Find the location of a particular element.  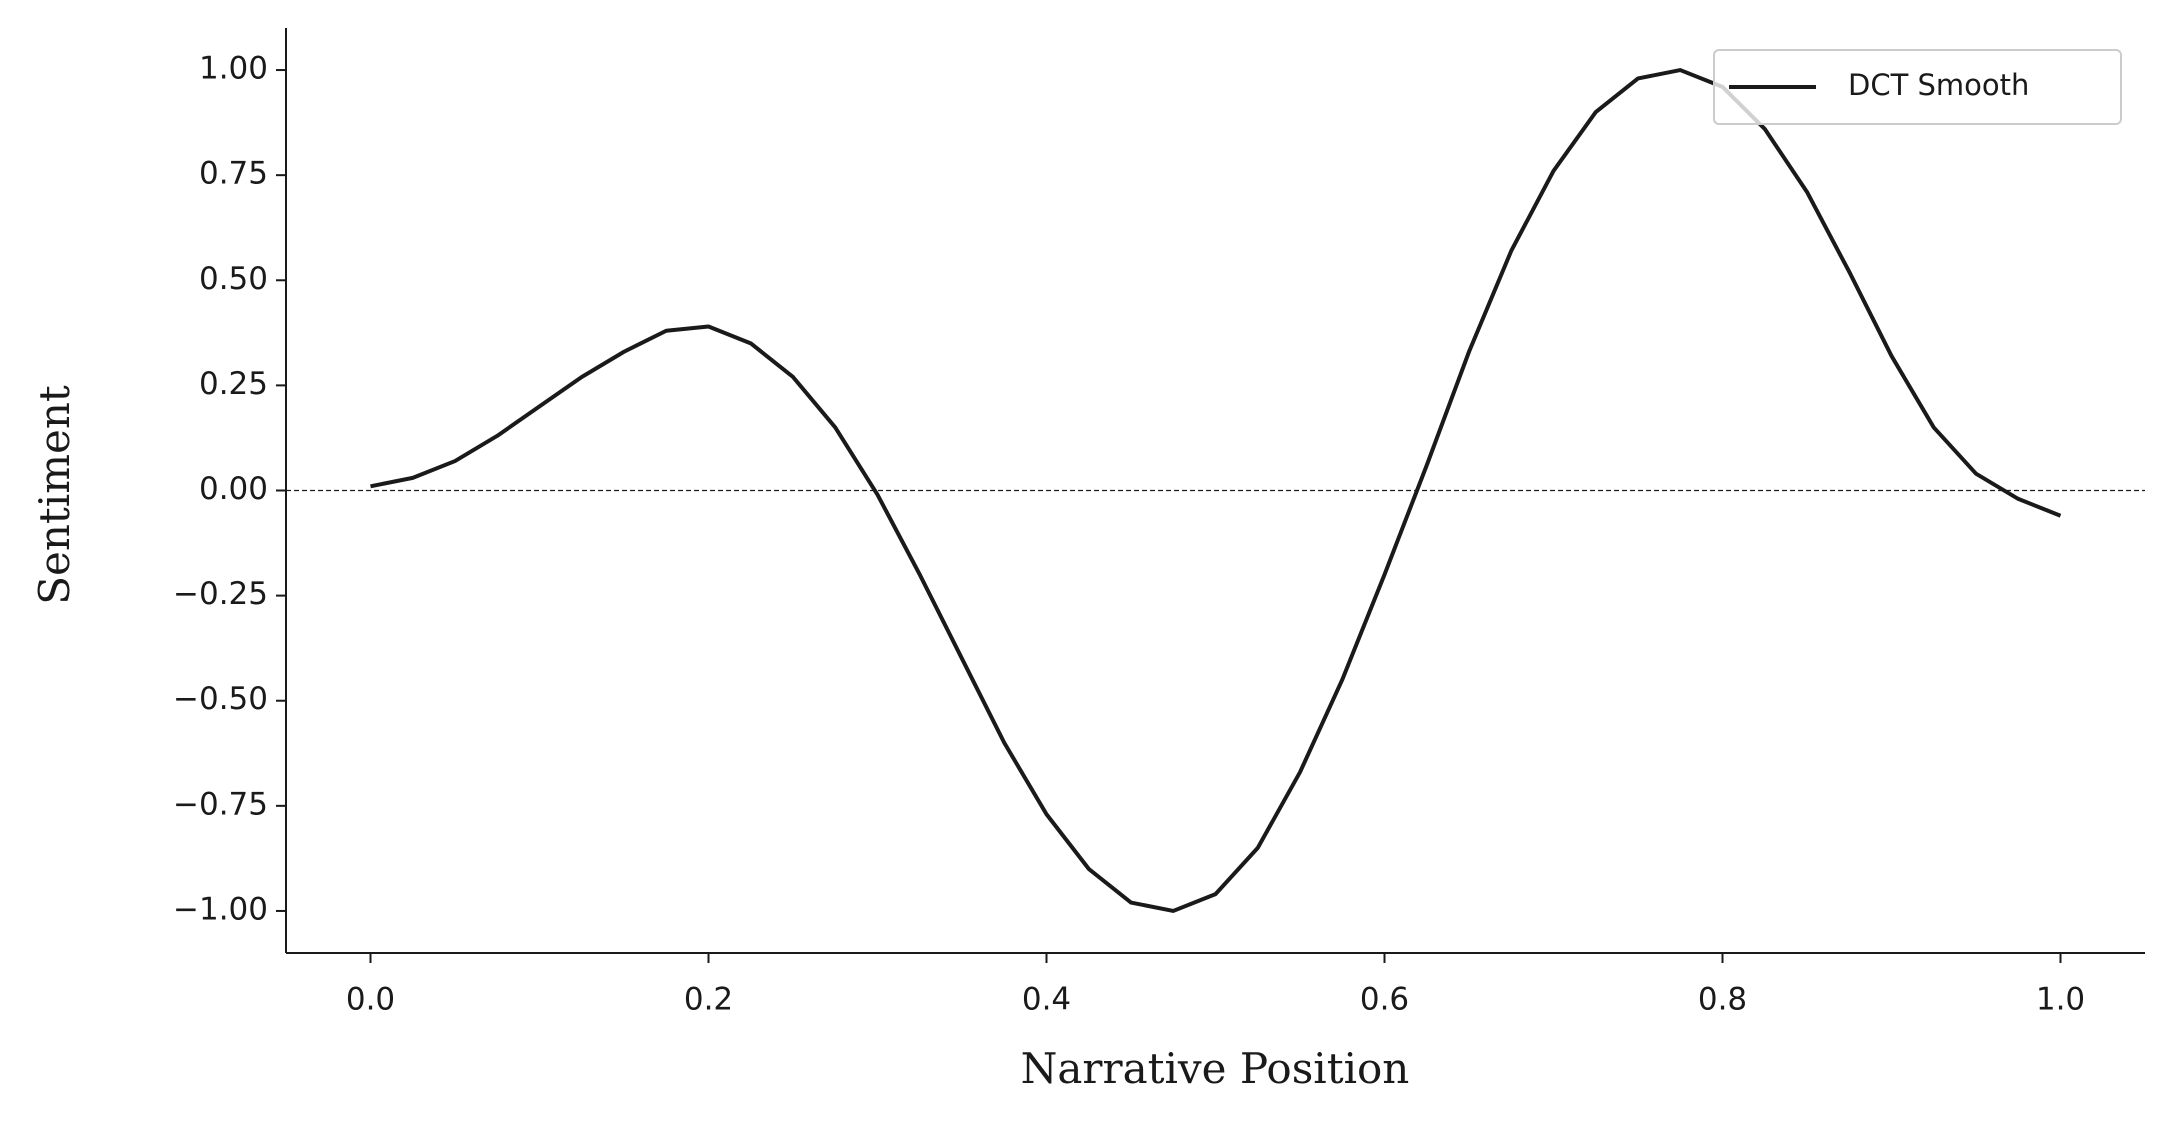

legend-label: DCT Smooth is located at coordinates (1938, 85).